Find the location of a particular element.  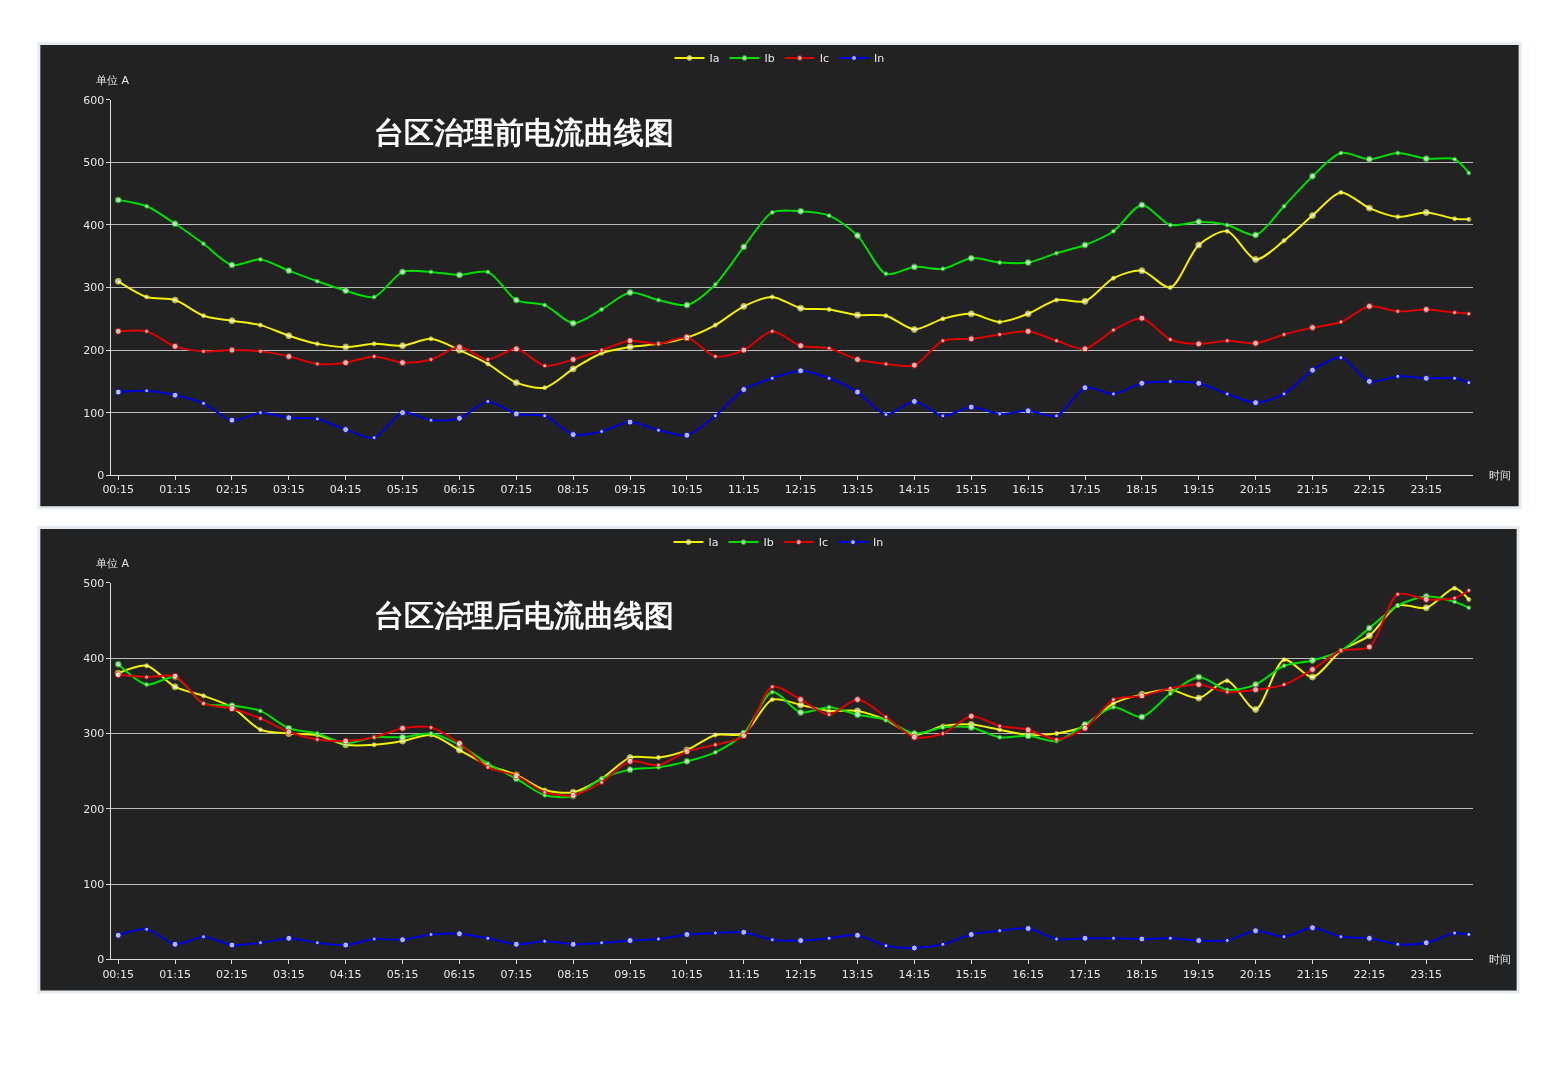

text: 台区治理前电流曲线图 is located at coordinates (524, 132).